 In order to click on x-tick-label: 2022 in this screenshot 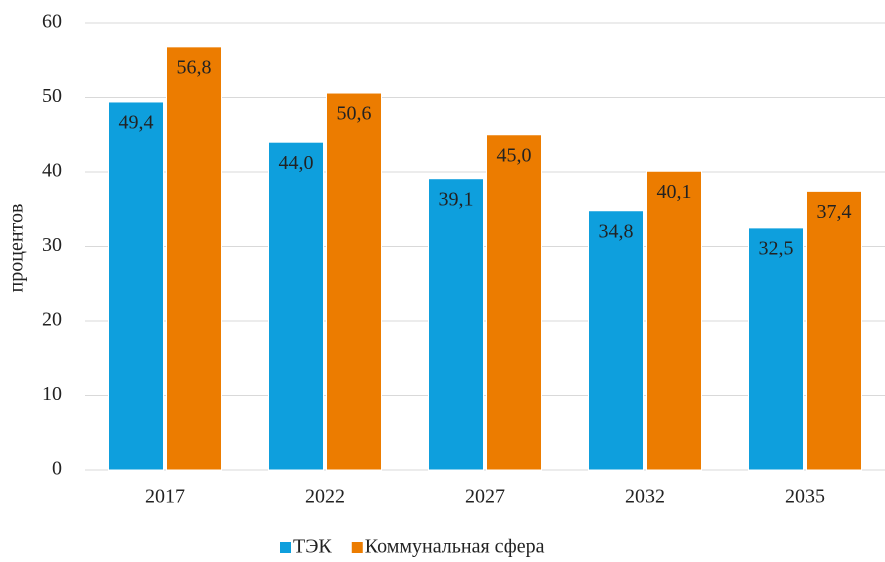, I will do `click(325, 497)`.